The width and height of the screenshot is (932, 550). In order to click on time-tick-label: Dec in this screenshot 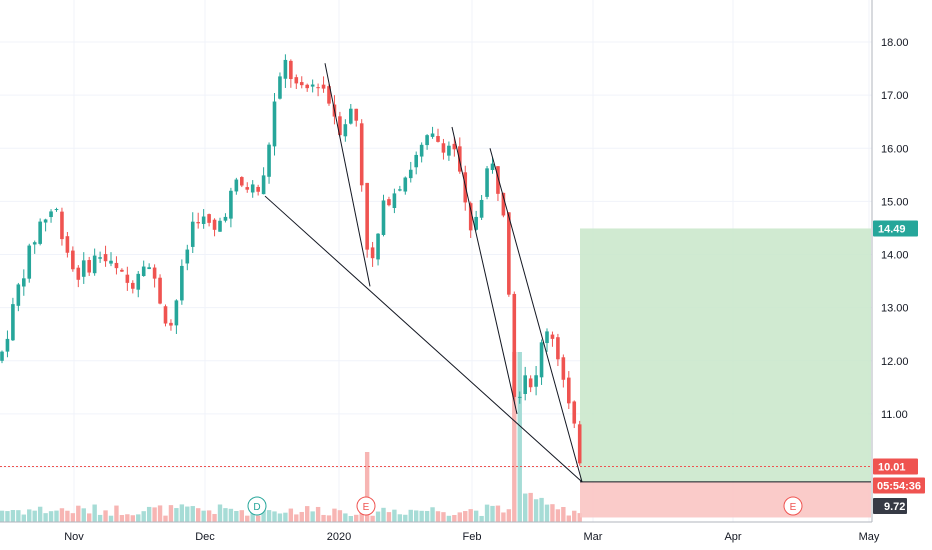, I will do `click(205, 537)`.